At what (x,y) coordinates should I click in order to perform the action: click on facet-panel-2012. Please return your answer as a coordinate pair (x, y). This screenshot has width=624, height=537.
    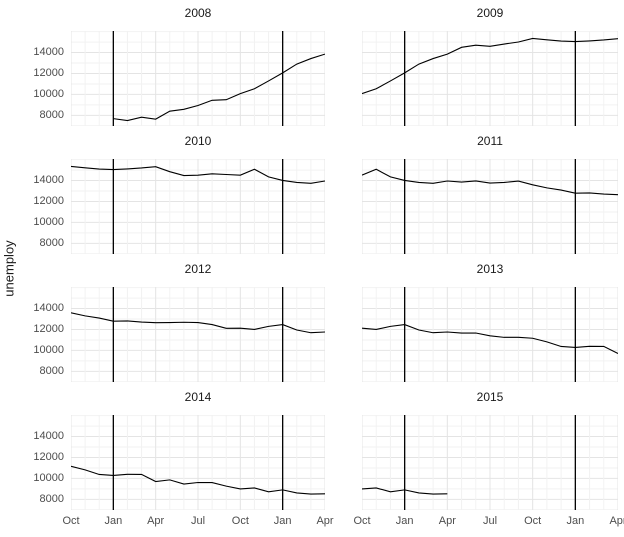
    Looking at the image, I should click on (198, 334).